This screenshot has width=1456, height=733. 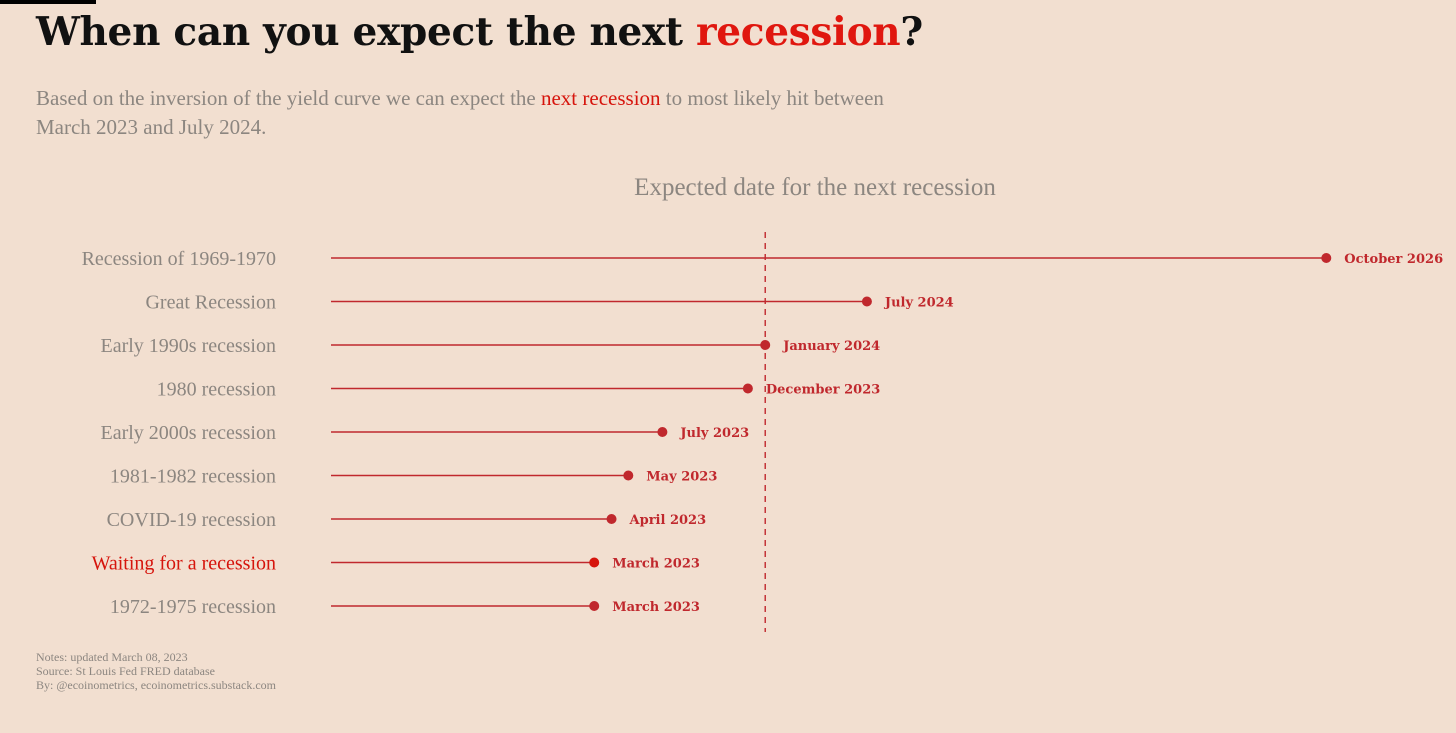 I want to click on category-label: Early 1990s recession, so click(x=188, y=346).